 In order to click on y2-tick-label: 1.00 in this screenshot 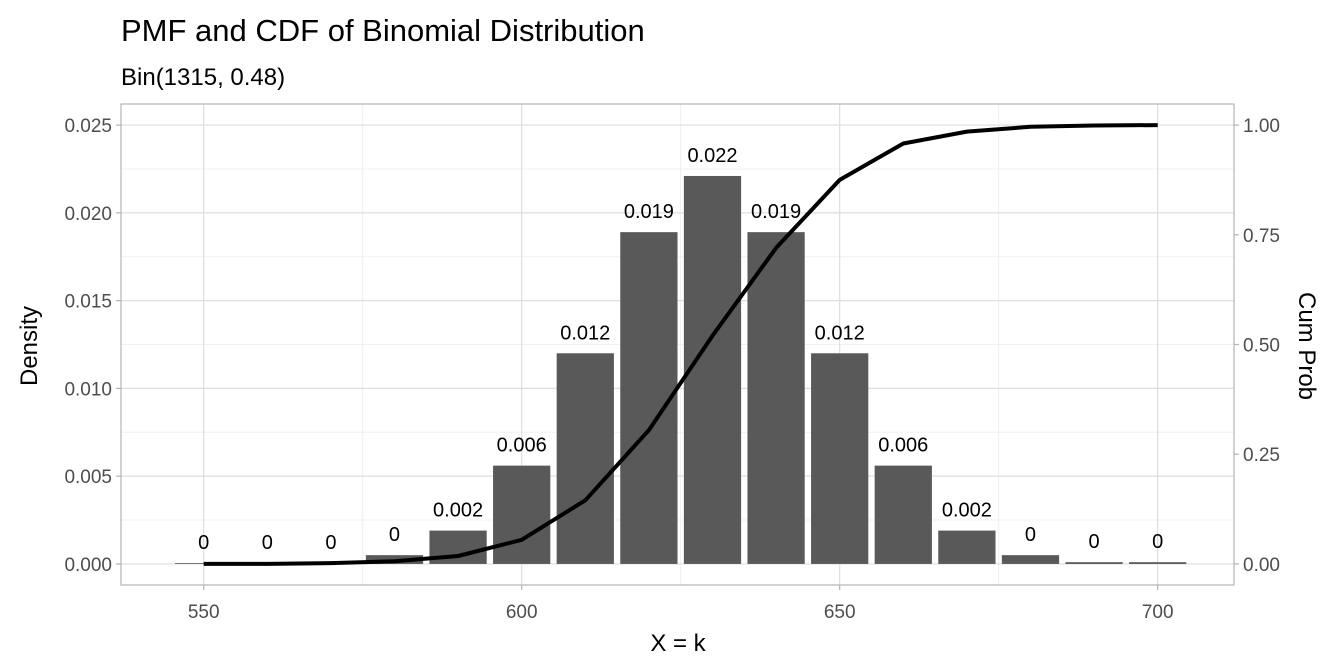, I will do `click(1261, 126)`.